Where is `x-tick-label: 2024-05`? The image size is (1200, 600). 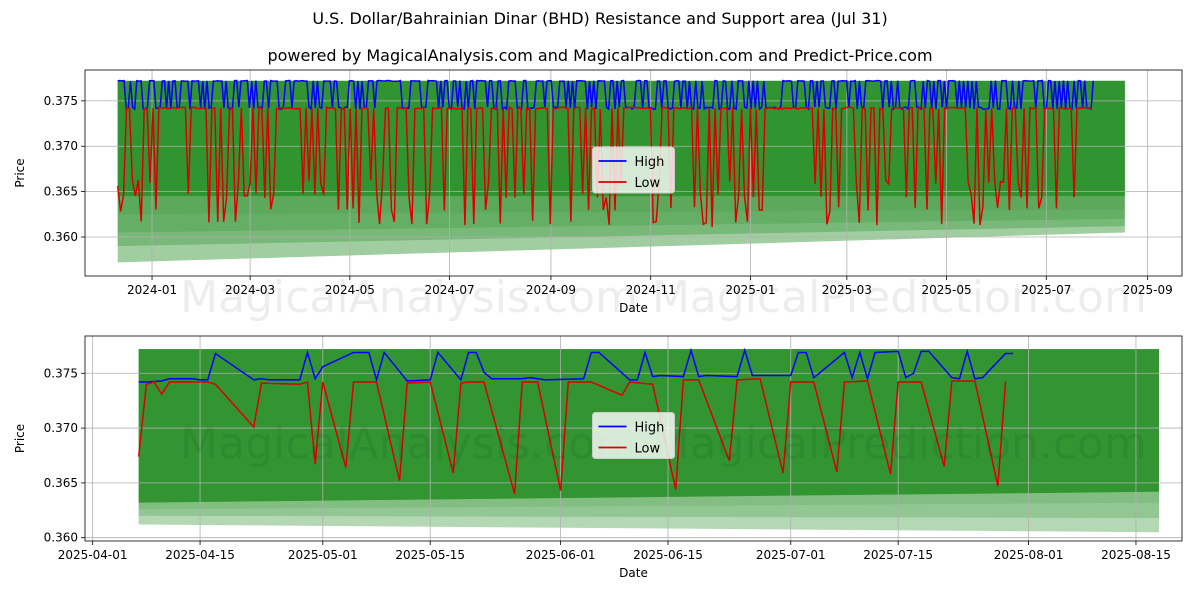
x-tick-label: 2024-05 is located at coordinates (350, 290).